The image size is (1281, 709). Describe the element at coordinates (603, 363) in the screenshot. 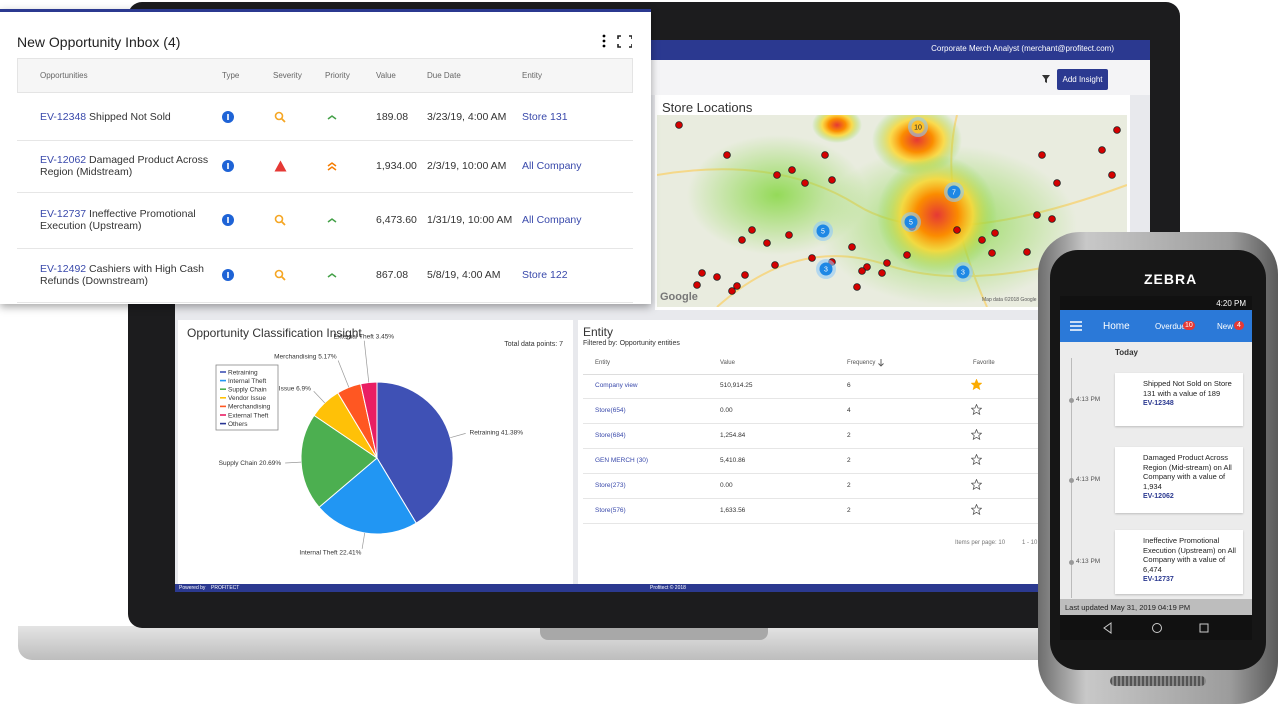

I see `column-header: Entity` at that location.